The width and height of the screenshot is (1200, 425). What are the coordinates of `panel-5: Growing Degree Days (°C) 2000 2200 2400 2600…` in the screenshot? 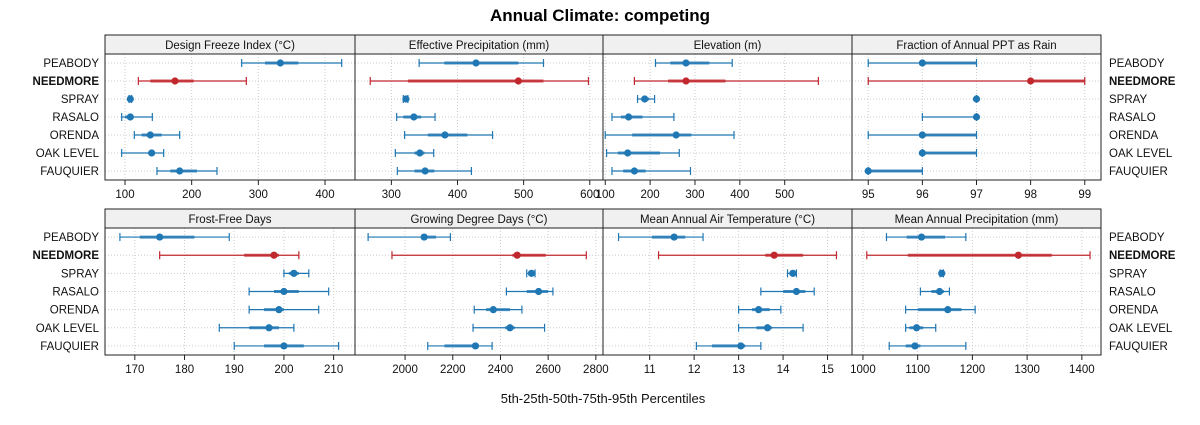 It's located at (481, 292).